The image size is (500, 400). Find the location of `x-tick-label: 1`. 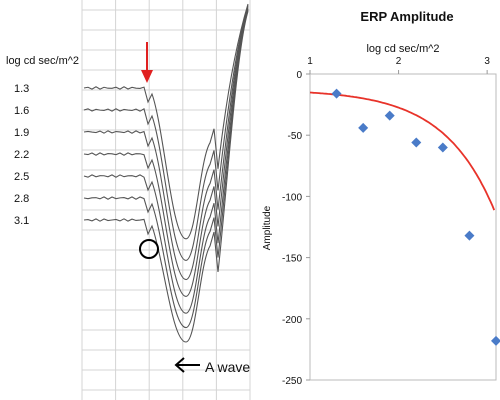

x-tick-label: 1 is located at coordinates (310, 61).